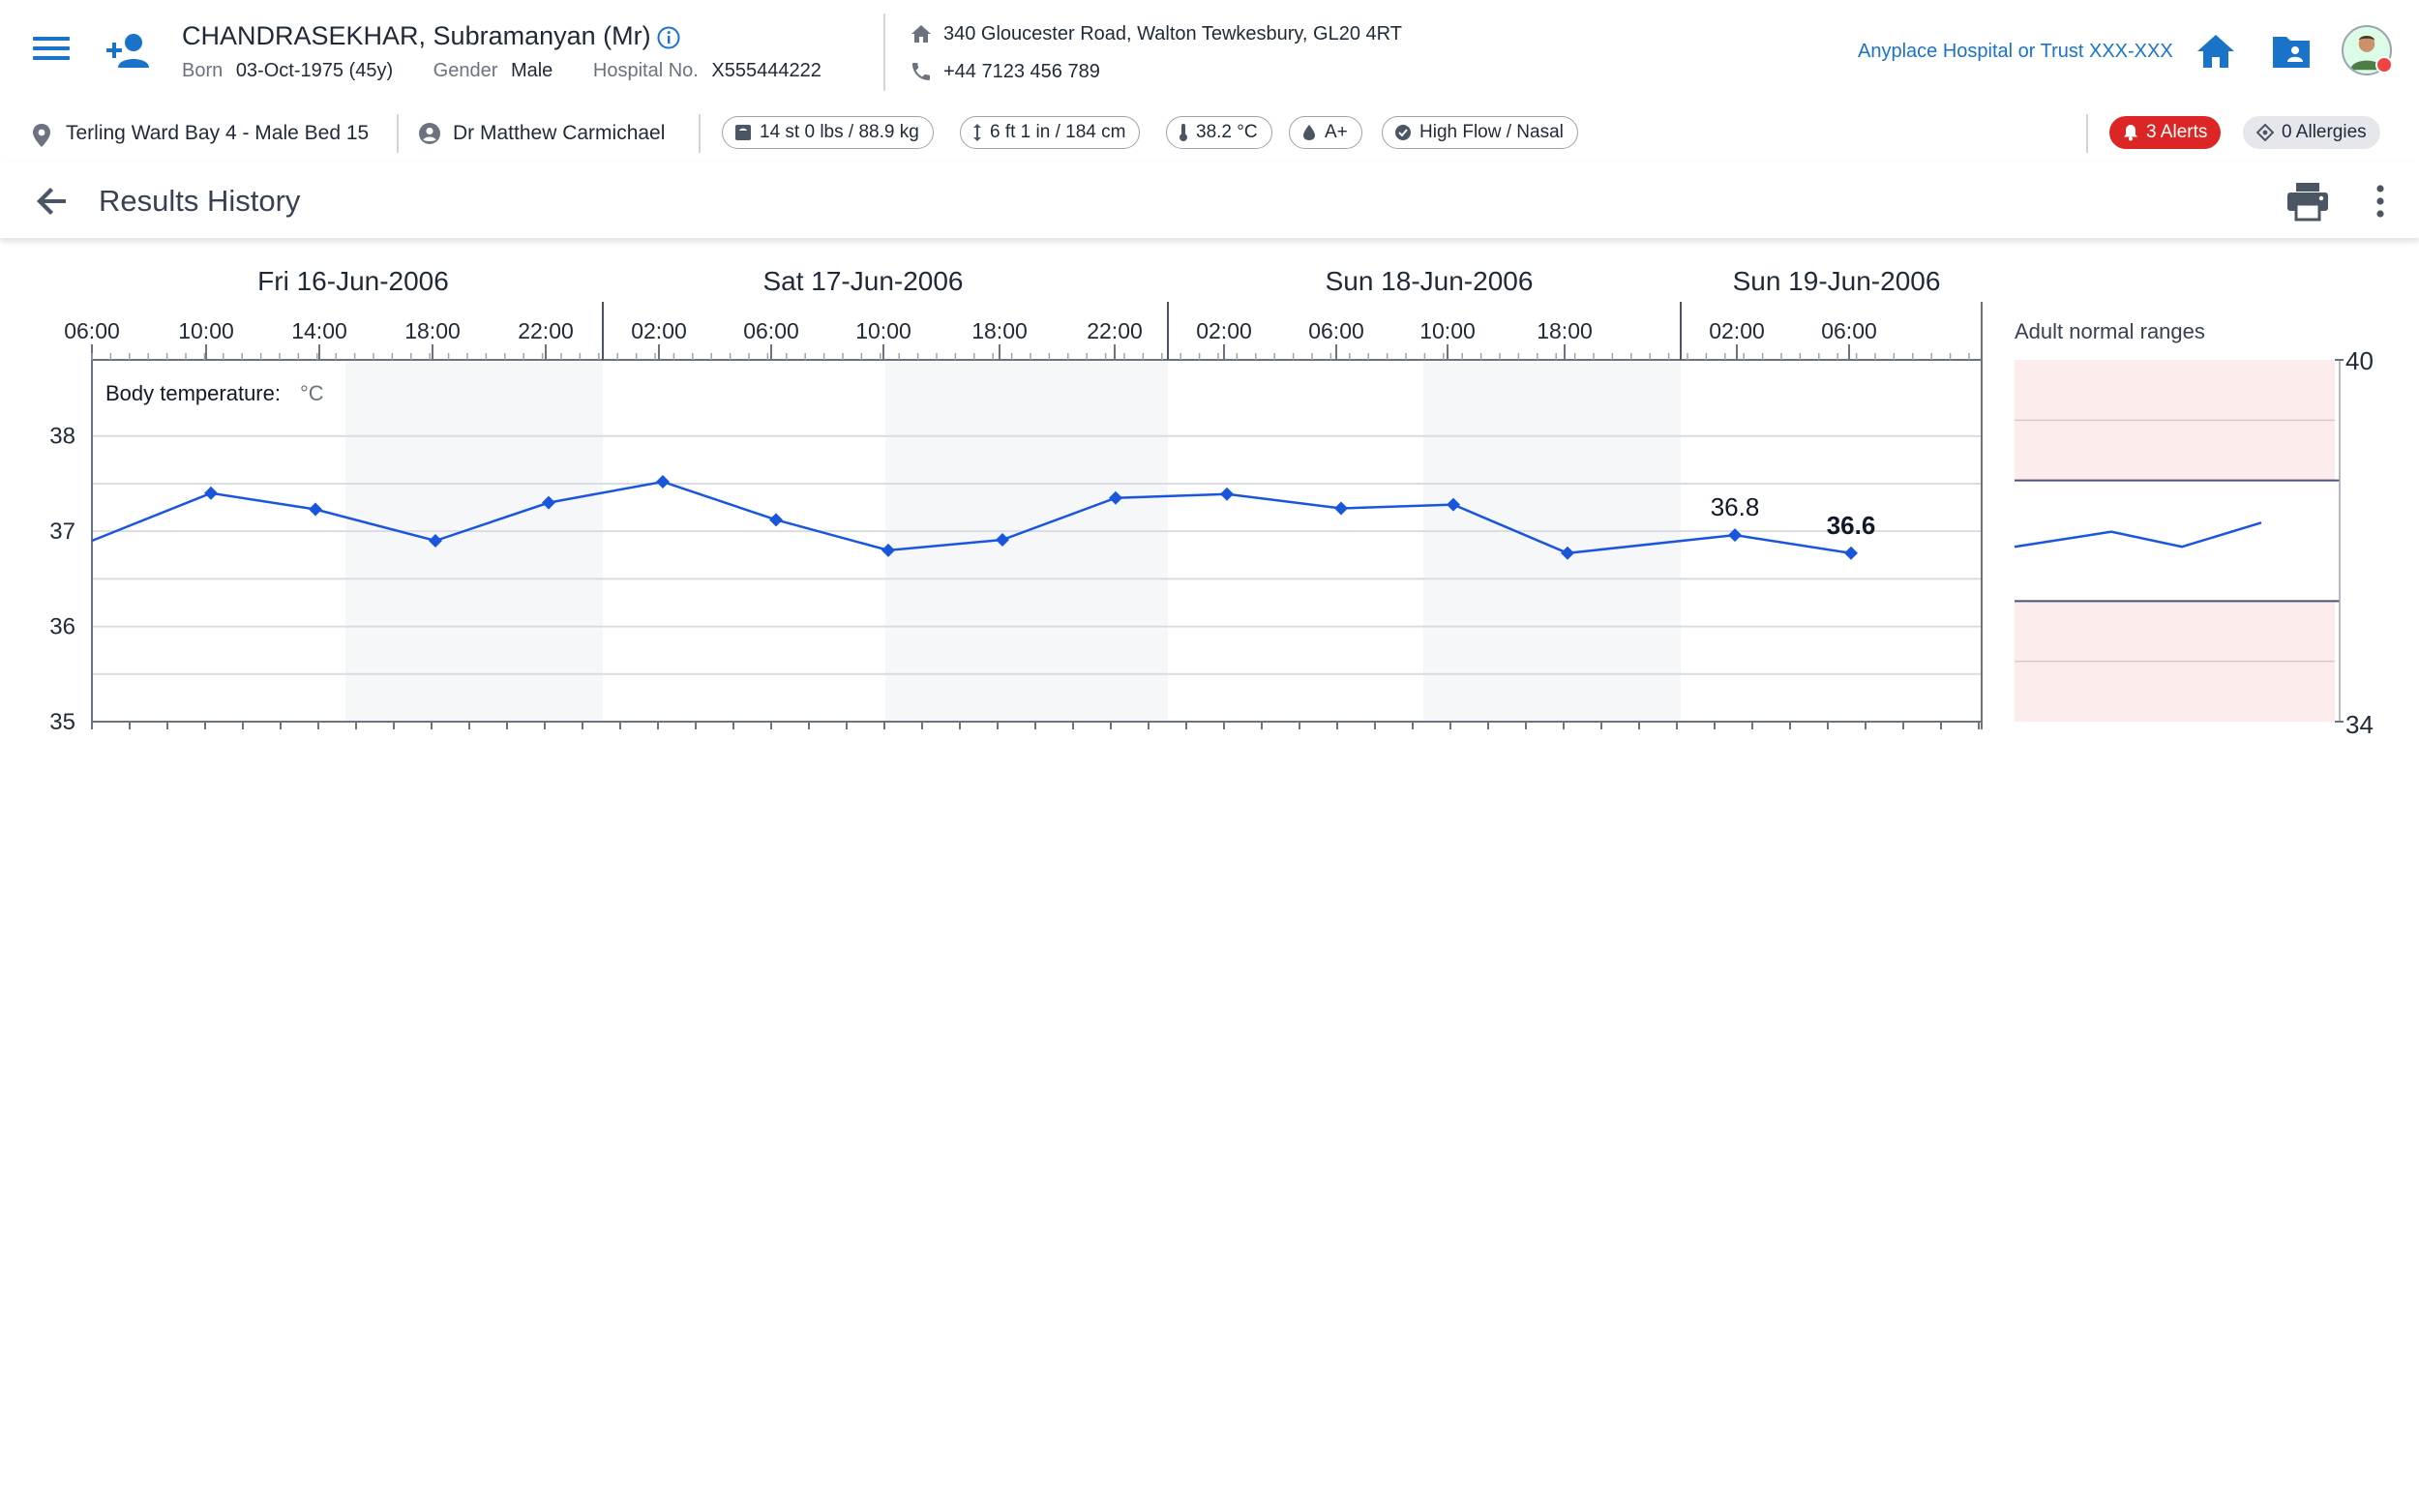  Describe the element at coordinates (2216, 51) in the screenshot. I see `home-icon` at that location.